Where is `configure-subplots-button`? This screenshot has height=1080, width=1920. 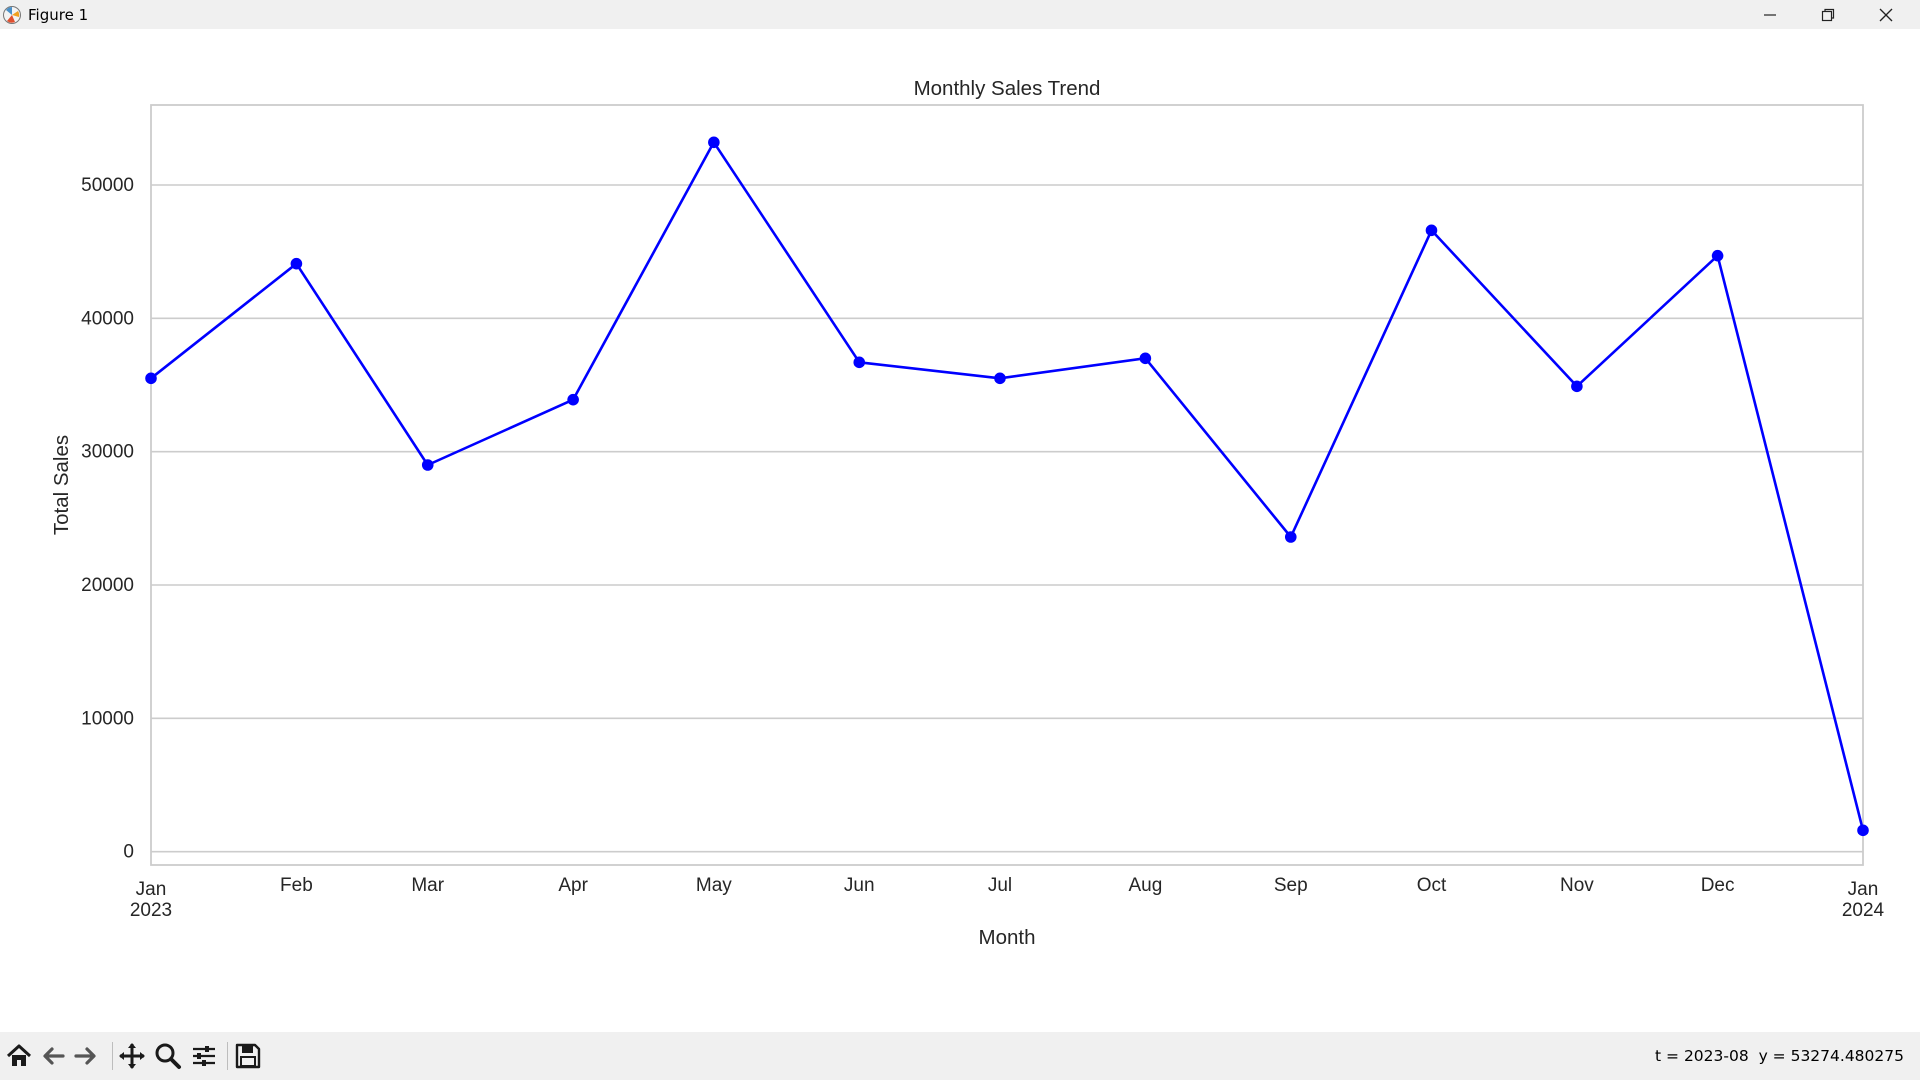
configure-subplots-button is located at coordinates (204, 1056).